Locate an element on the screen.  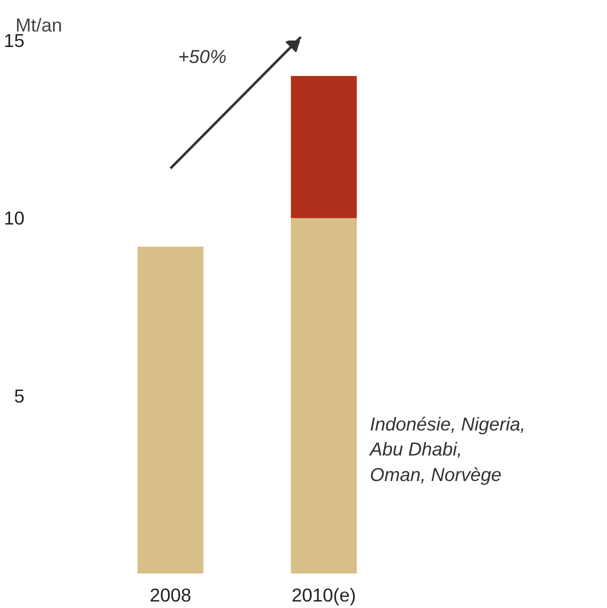
annotation: +50% is located at coordinates (202, 57).